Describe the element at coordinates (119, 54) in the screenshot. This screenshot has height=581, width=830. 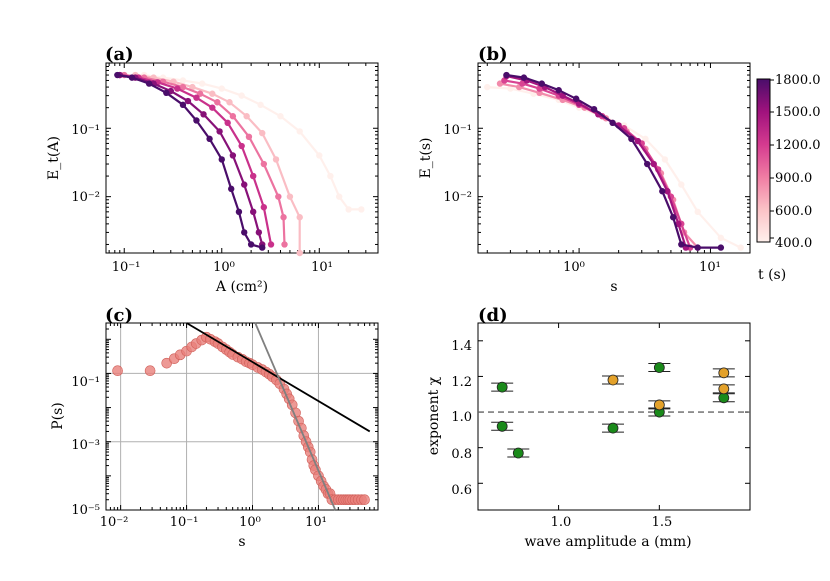
I see `panel-label-a: (a)` at that location.